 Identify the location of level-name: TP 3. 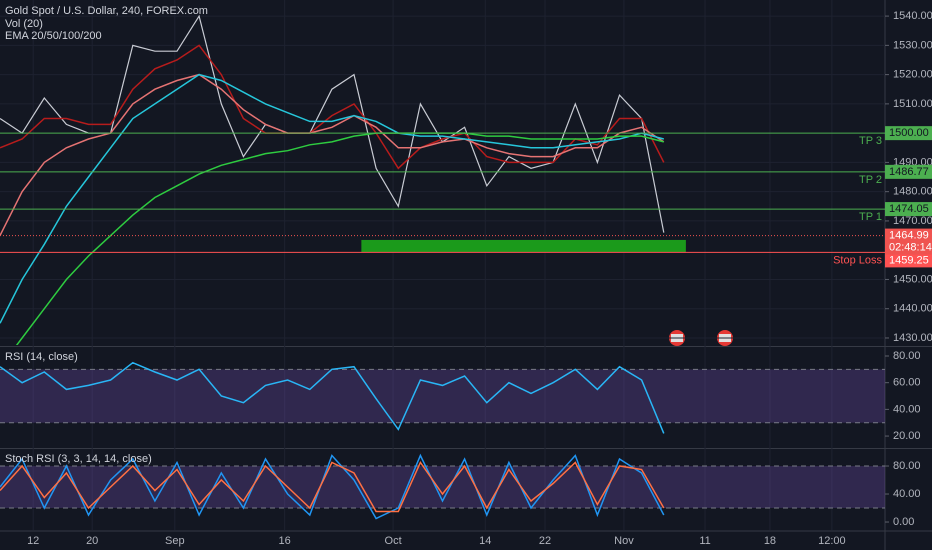
(870, 141).